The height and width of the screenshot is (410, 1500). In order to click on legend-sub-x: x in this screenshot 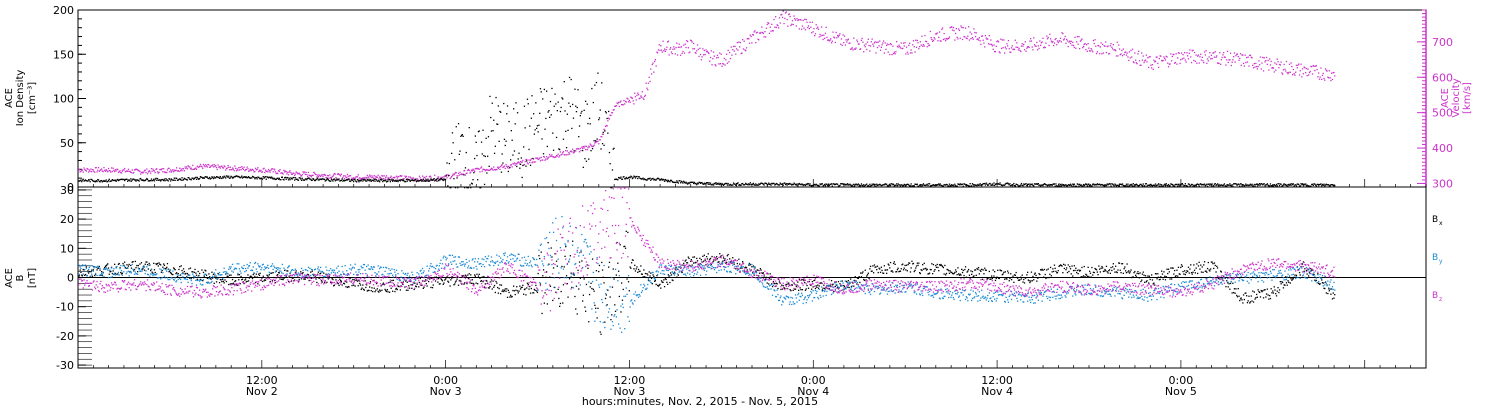, I will do `click(1441, 223)`.